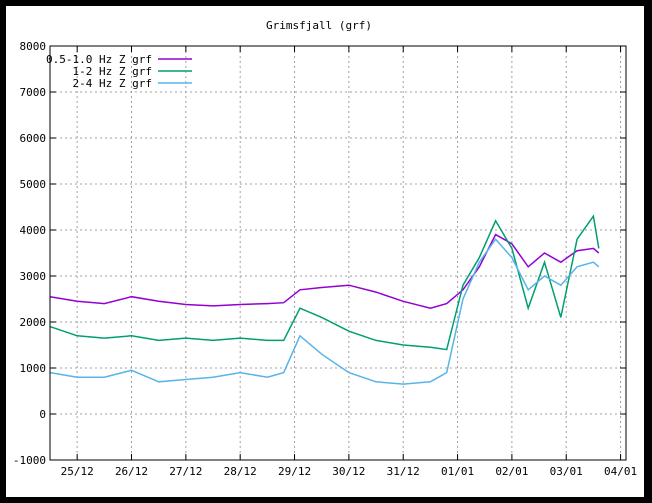 This screenshot has height=503, width=652. What do you see at coordinates (131, 471) in the screenshot?
I see `x-tick-label: 26/12` at bounding box center [131, 471].